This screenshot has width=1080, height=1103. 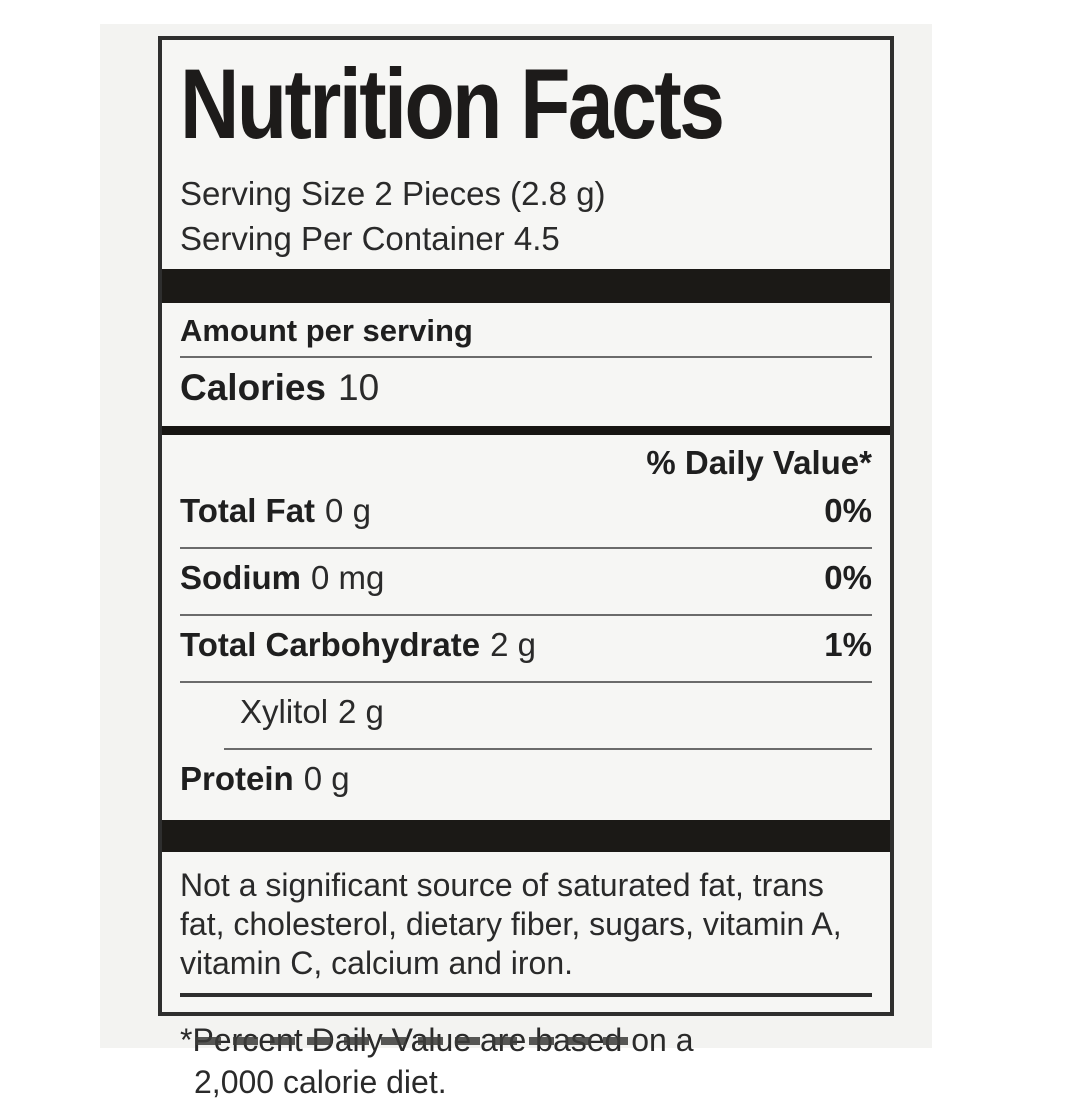 What do you see at coordinates (240, 577) in the screenshot?
I see `nutrient-name: Sodium` at bounding box center [240, 577].